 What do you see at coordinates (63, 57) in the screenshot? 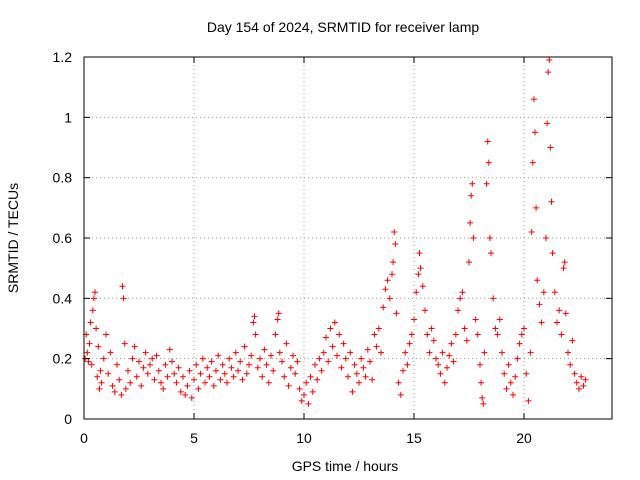
I see `y-tick-label: 1.2` at bounding box center [63, 57].